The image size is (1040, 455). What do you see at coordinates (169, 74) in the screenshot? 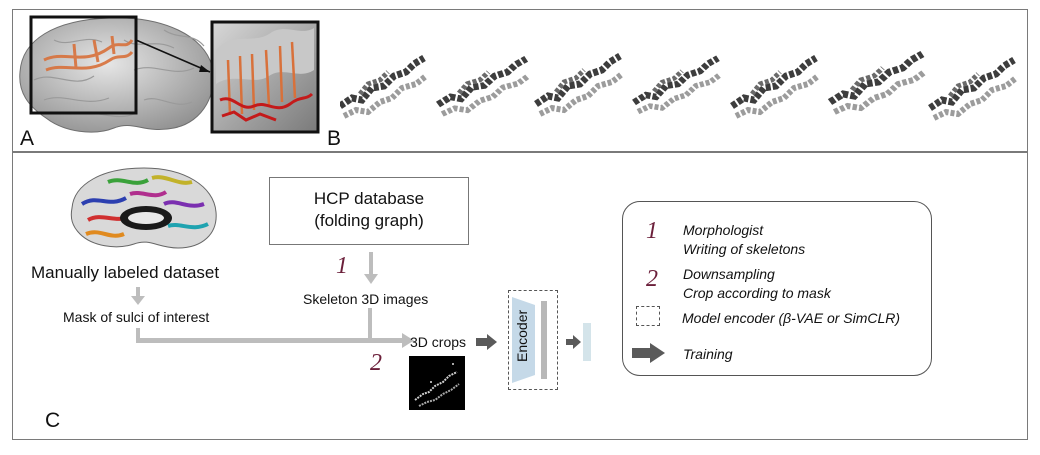
I see `brain-surface-image` at bounding box center [169, 74].